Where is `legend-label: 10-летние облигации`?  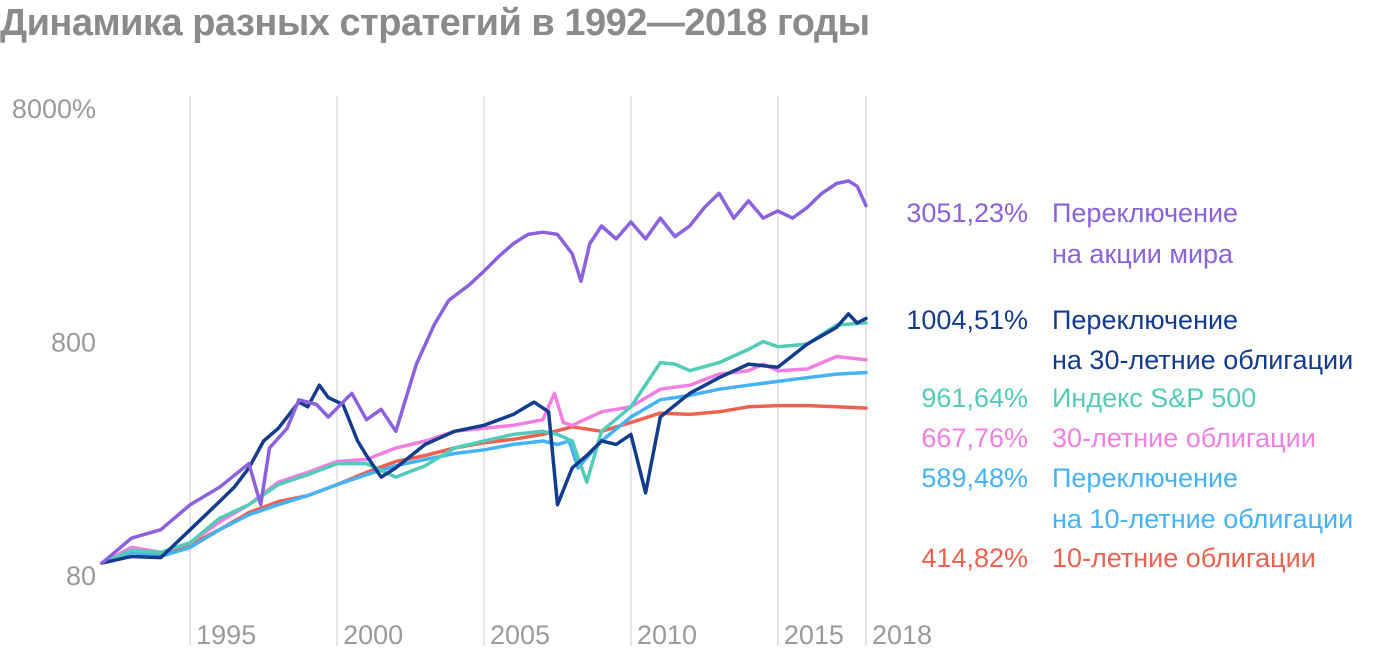 legend-label: 10-летние облигации is located at coordinates (1184, 558).